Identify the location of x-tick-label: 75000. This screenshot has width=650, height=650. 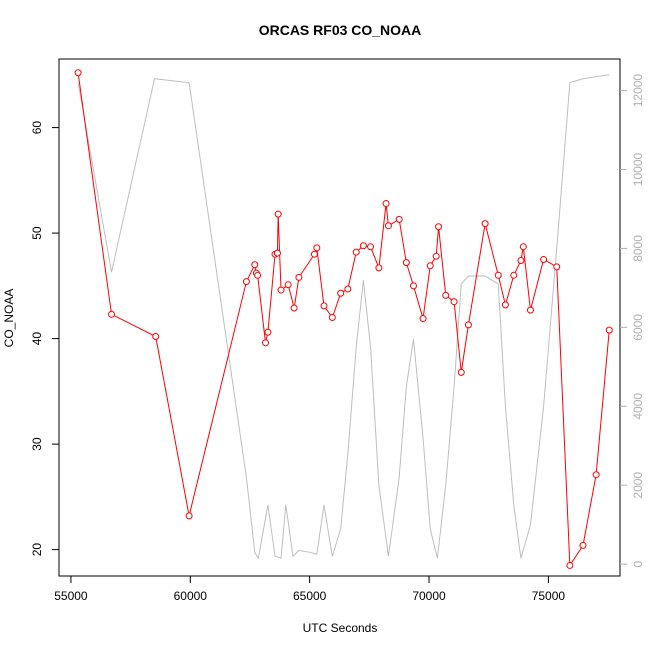
(549, 596).